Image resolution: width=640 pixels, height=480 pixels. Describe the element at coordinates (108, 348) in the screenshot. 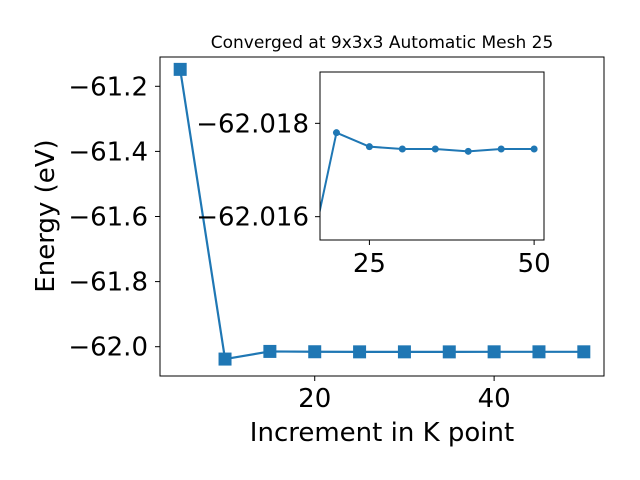

I see `main-y-tick-label: −62.0` at that location.